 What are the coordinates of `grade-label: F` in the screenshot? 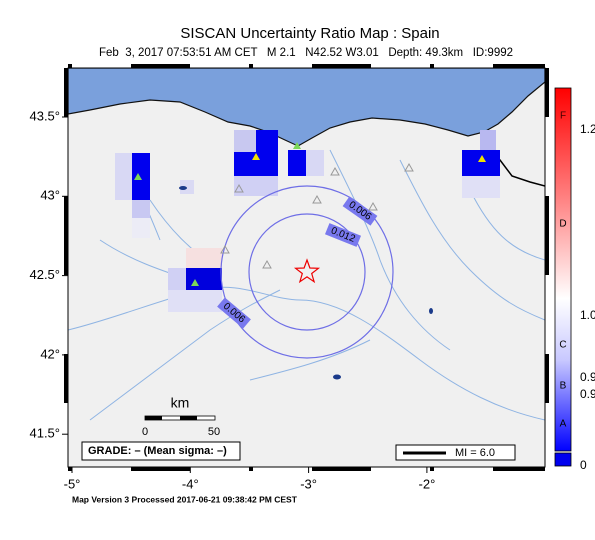 It's located at (563, 116).